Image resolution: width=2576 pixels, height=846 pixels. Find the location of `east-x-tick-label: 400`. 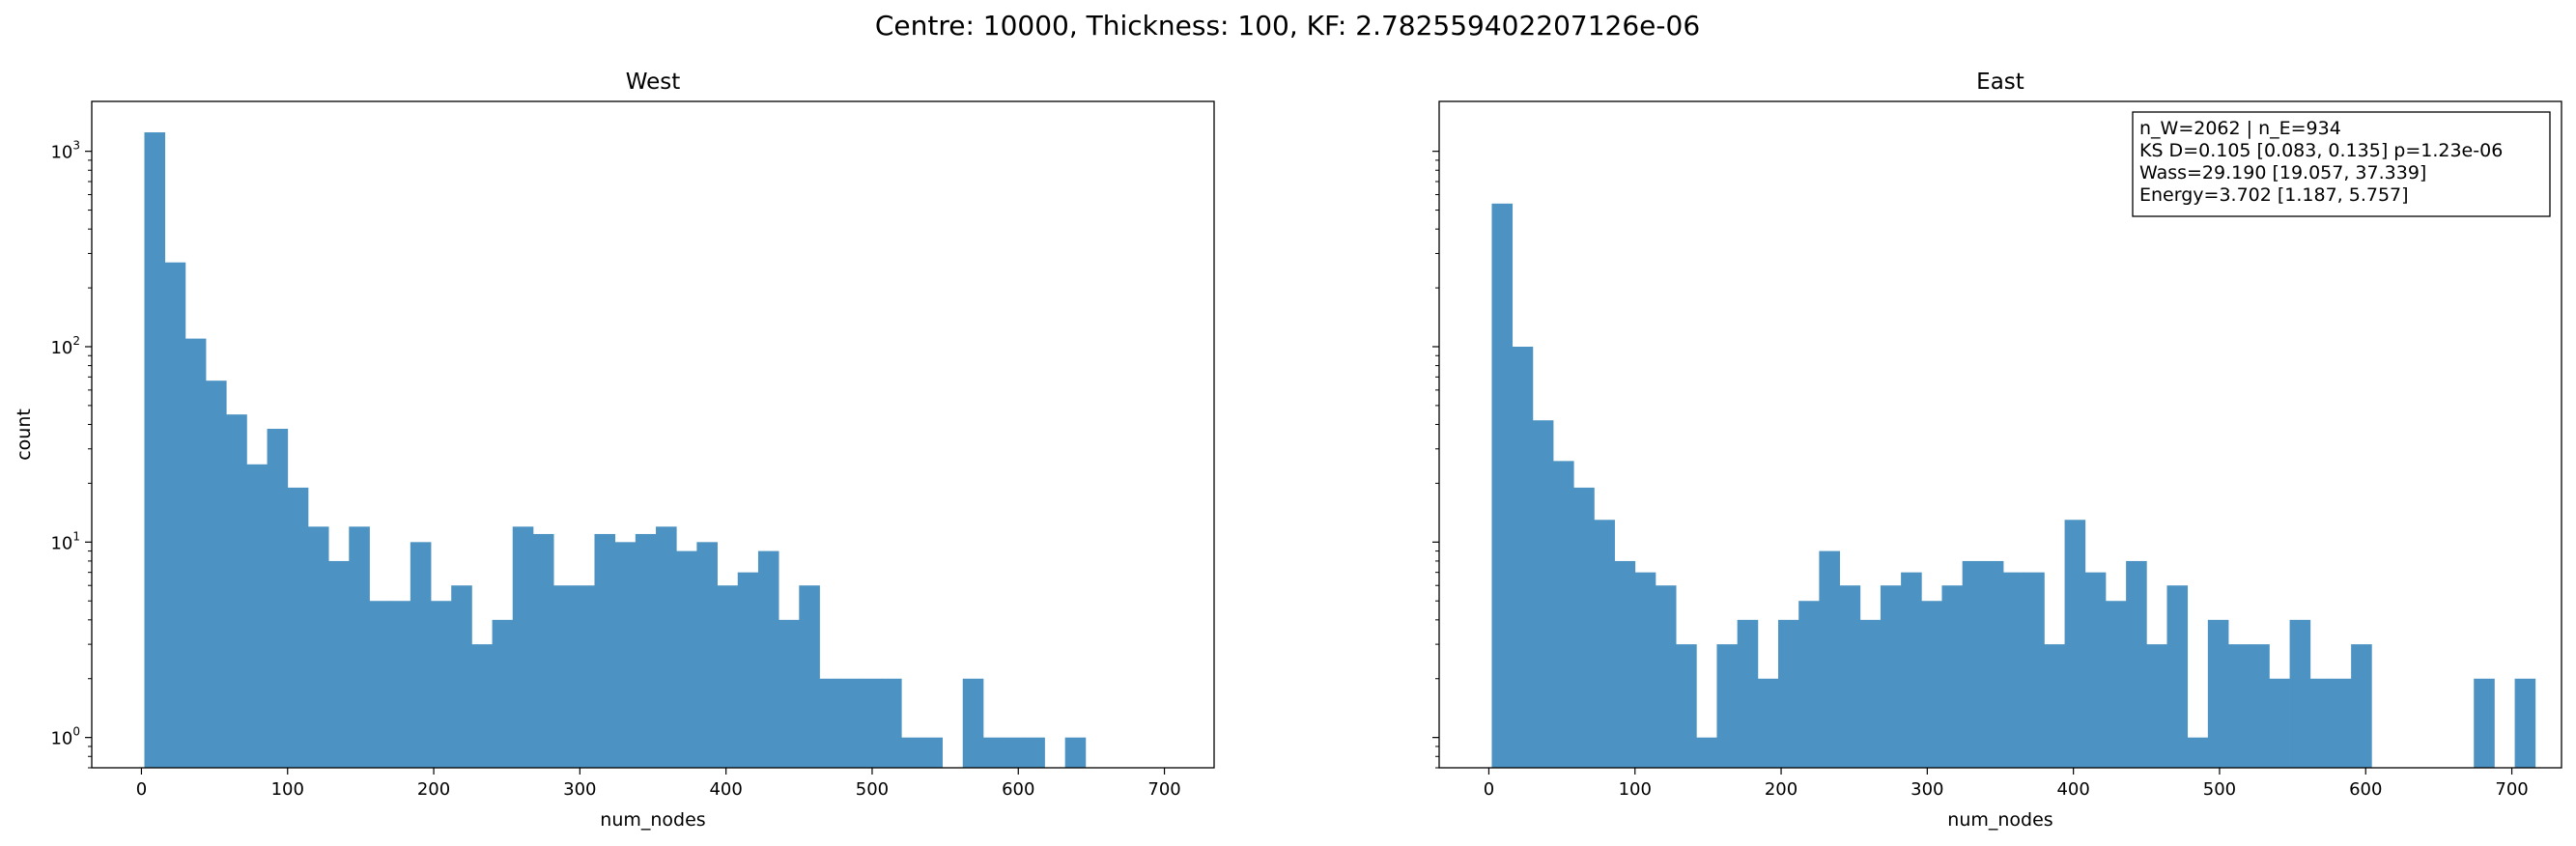

east-x-tick-label: 400 is located at coordinates (2072, 789).